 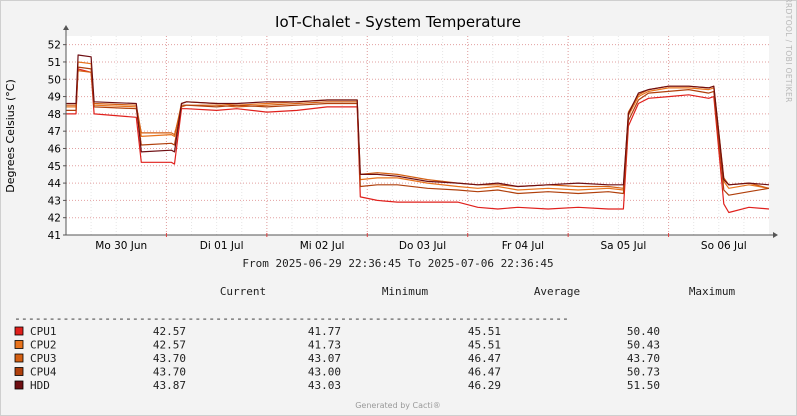 I want to click on x-tick-label: So 06 Jul, so click(x=724, y=246).